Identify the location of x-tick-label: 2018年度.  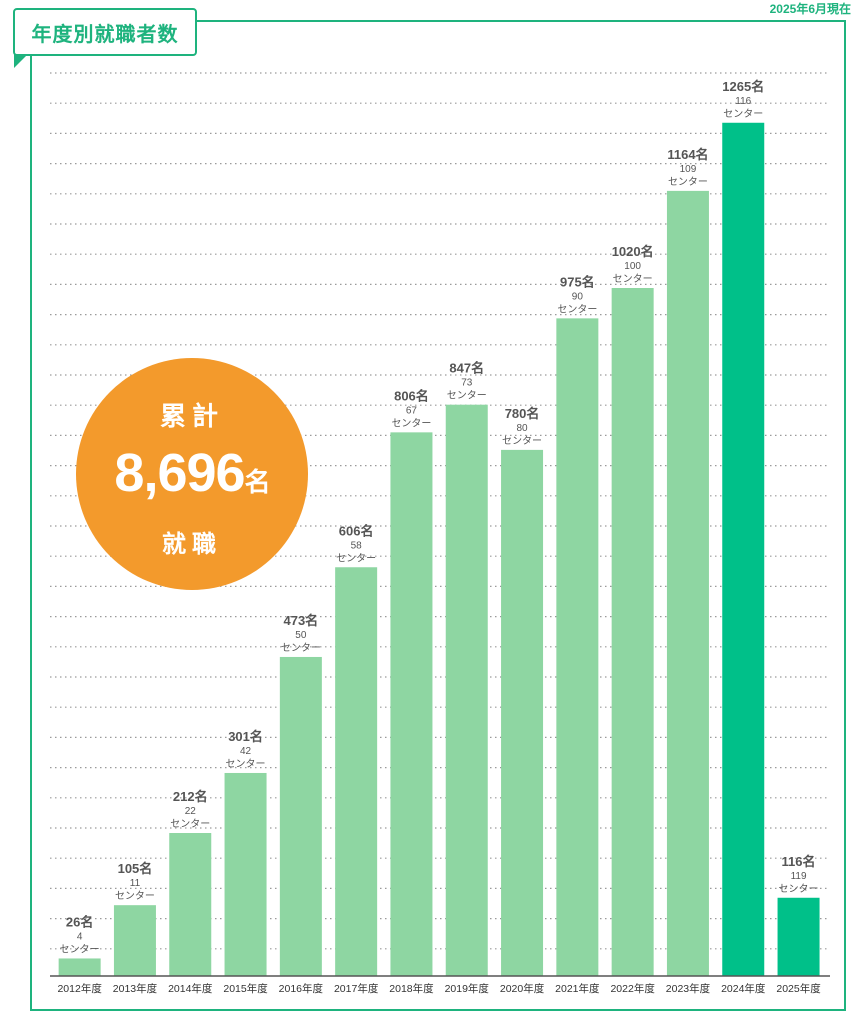
(411, 988).